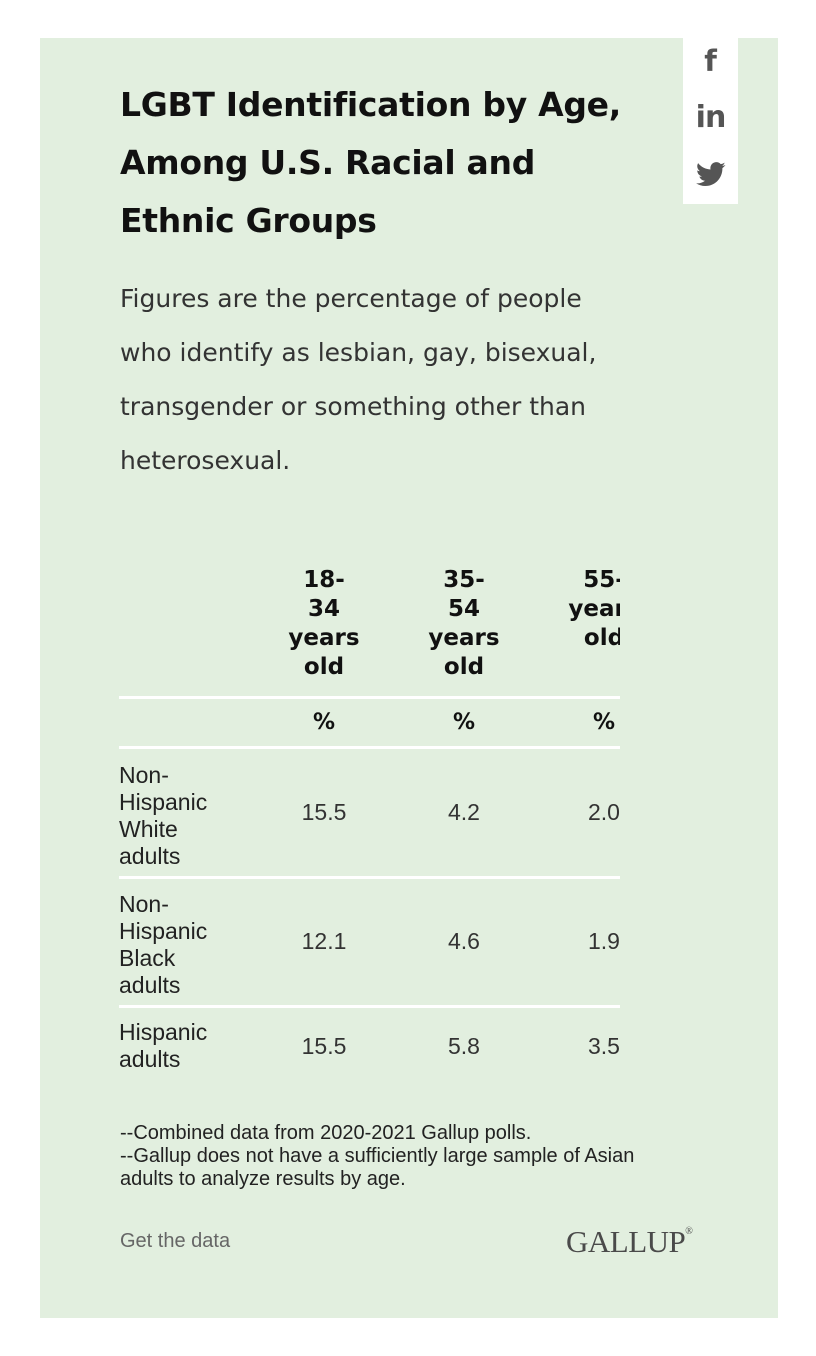 The height and width of the screenshot is (1356, 816). I want to click on gallup-logo: GALLUP®, so click(629, 1242).